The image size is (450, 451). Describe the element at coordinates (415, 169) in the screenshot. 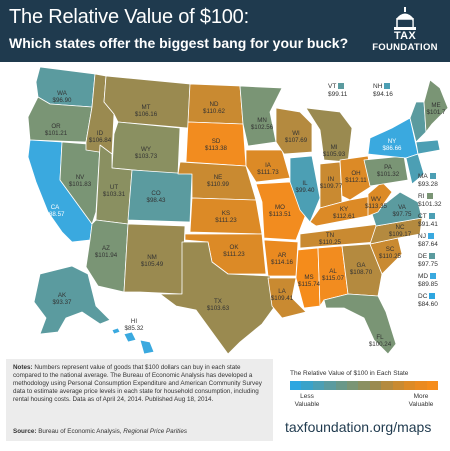

I see `state-shape-ne-small` at that location.